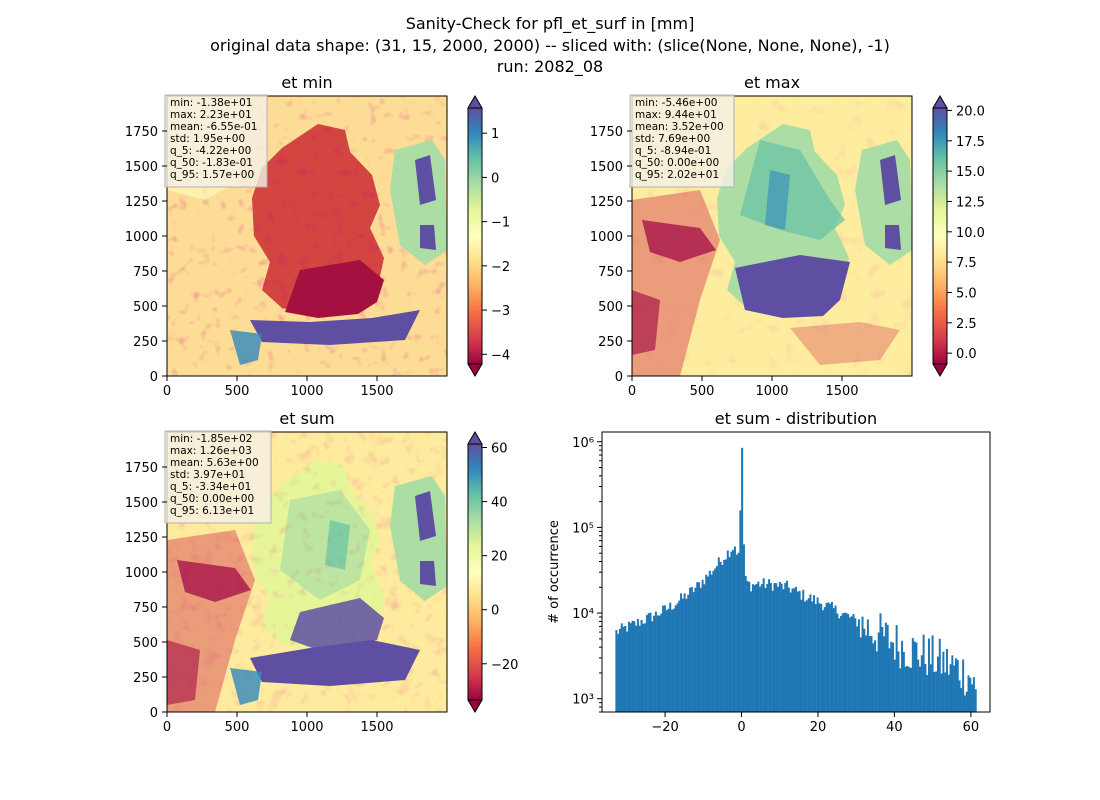 The image size is (1100, 800). I want to click on stat-line: std: 7.69e+00, so click(672, 139).